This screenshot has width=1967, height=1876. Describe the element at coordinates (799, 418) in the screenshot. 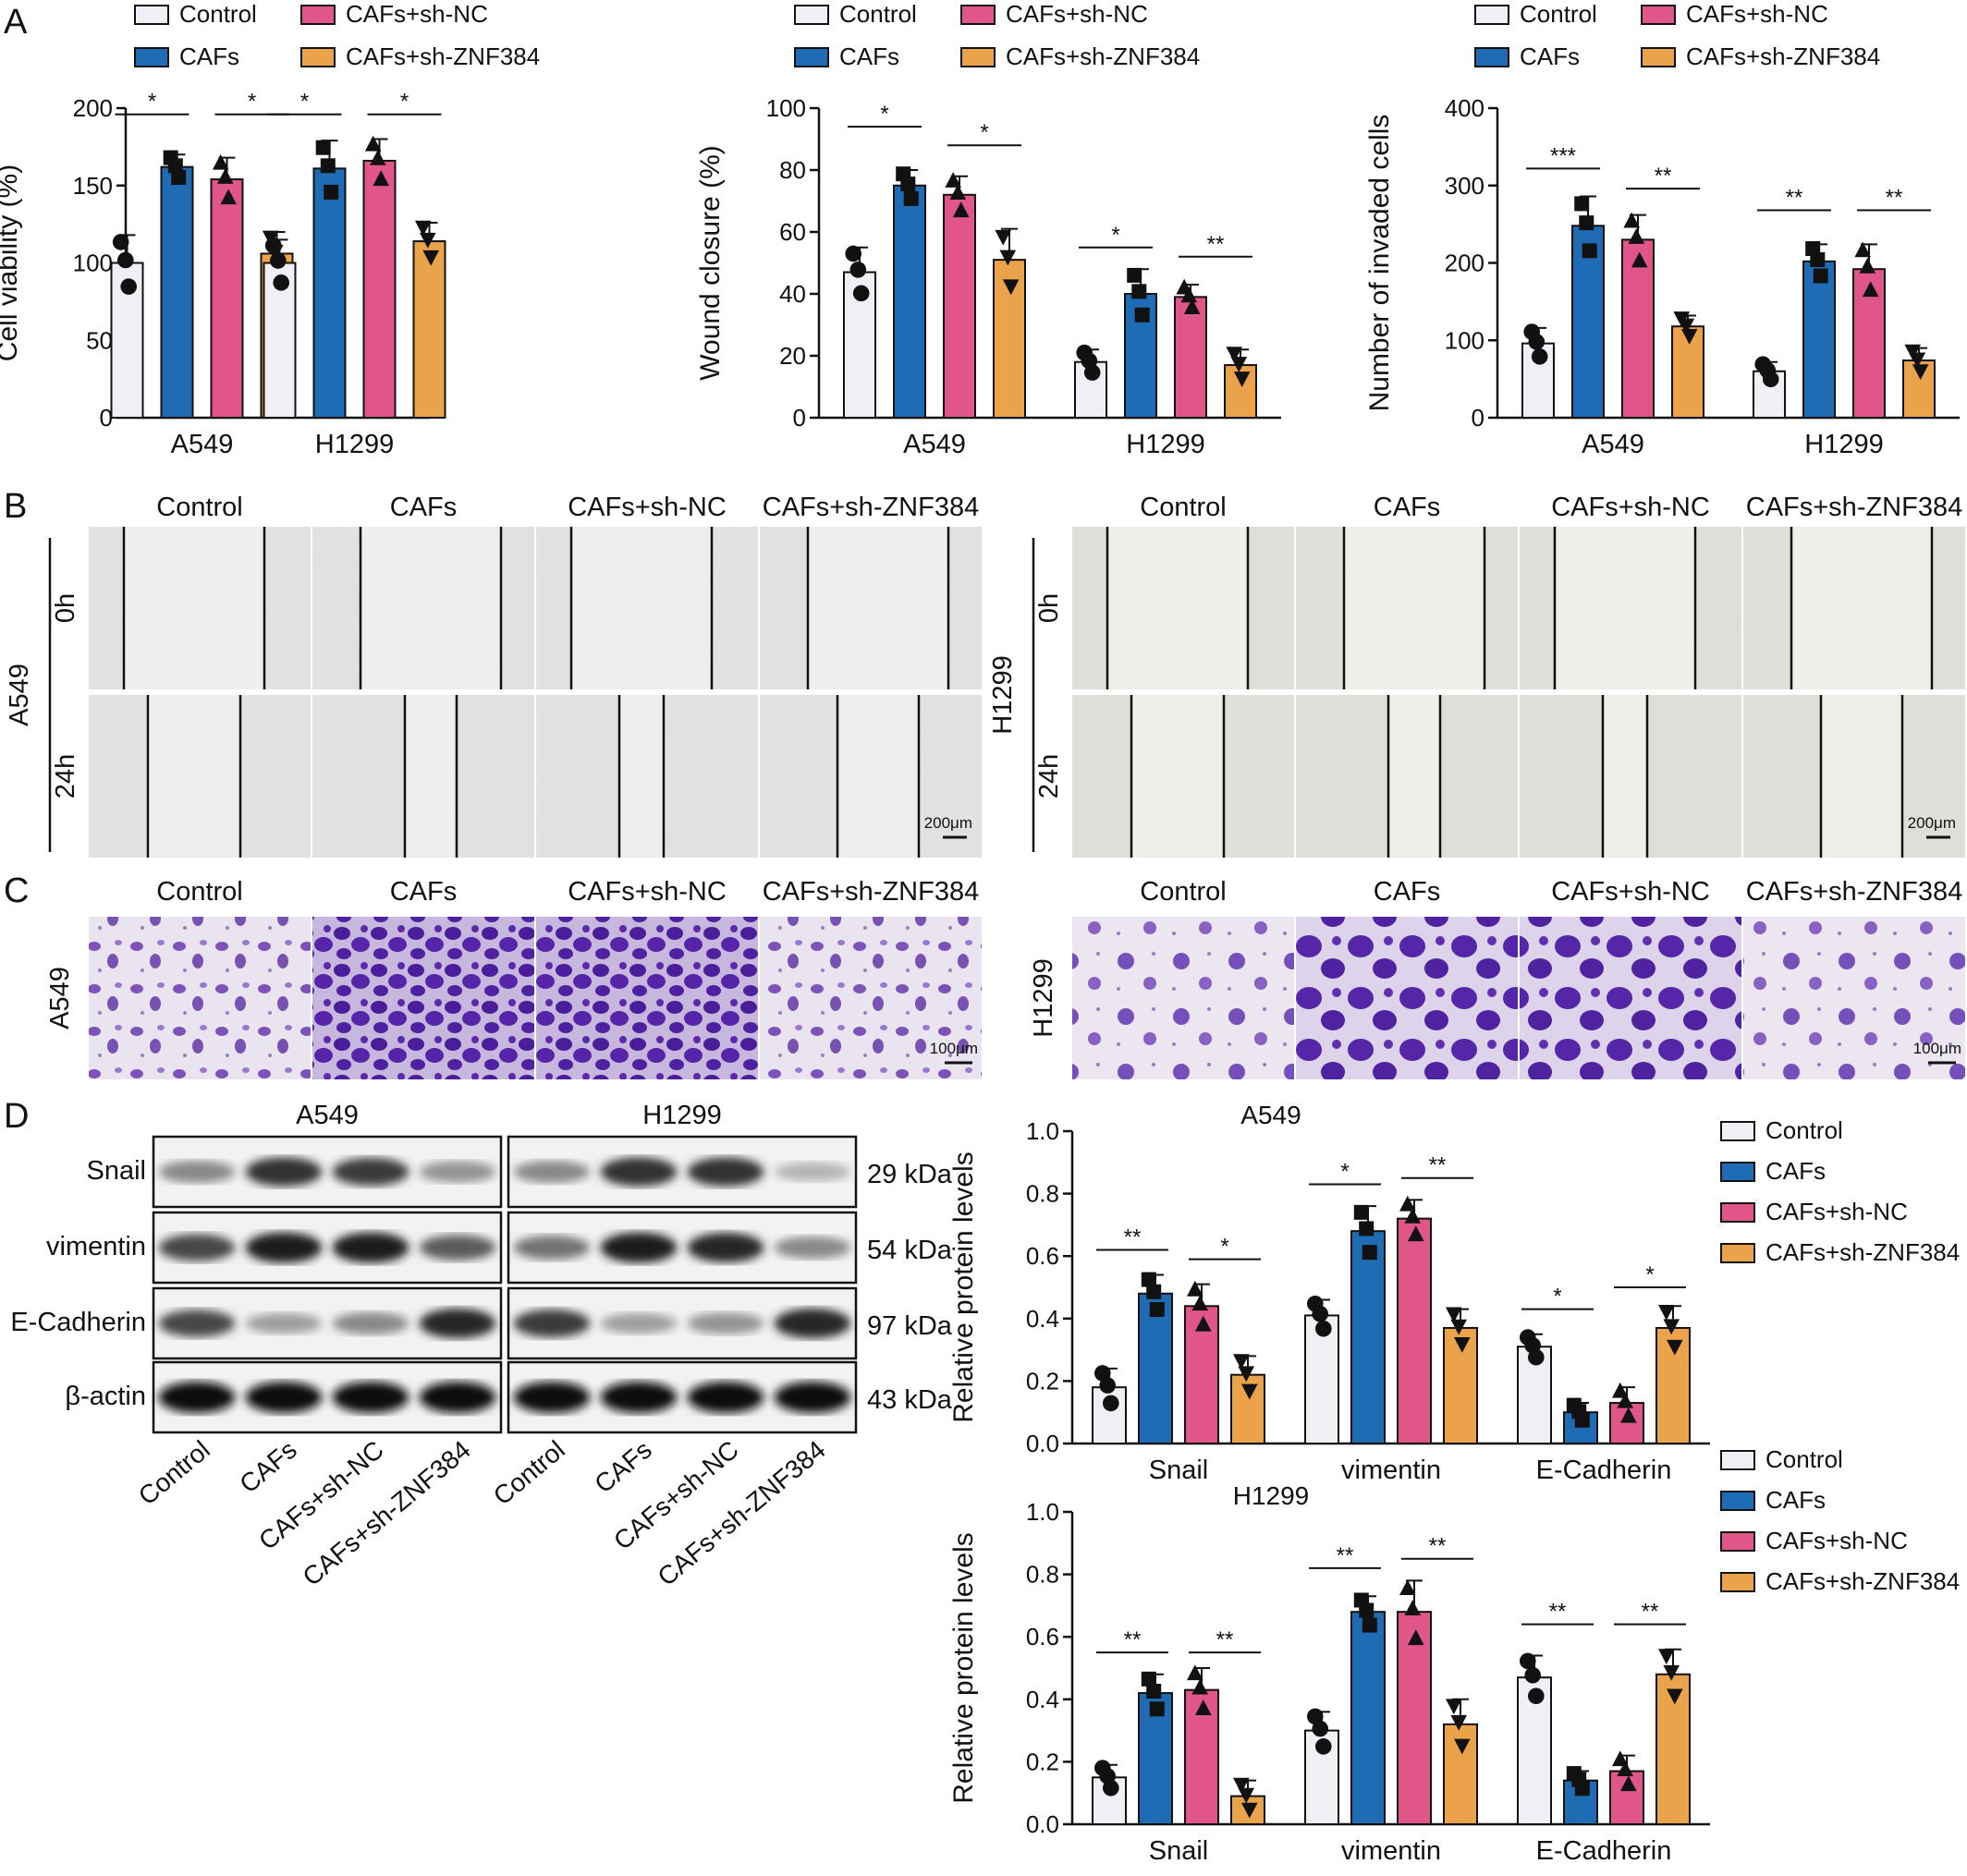

I see `y-tick-label: 0` at that location.